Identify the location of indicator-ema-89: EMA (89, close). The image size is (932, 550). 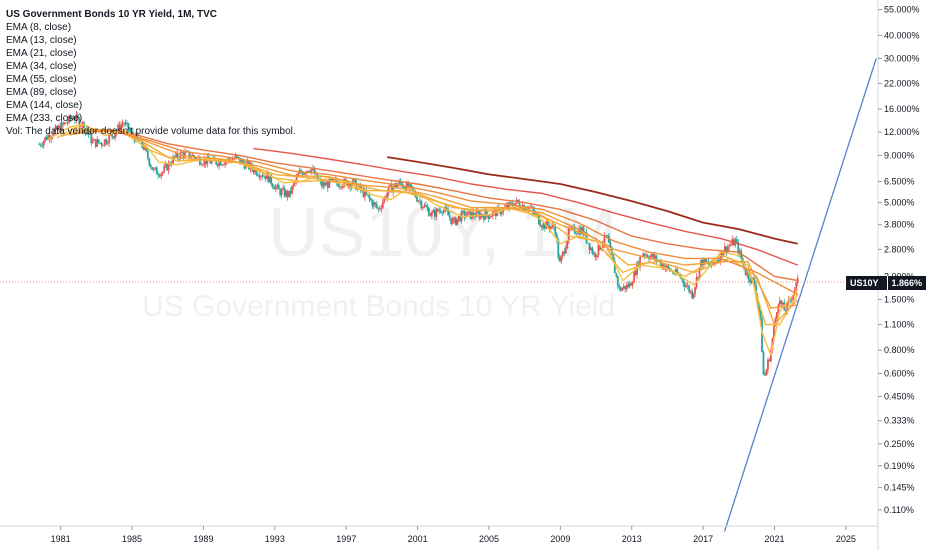
(41, 92).